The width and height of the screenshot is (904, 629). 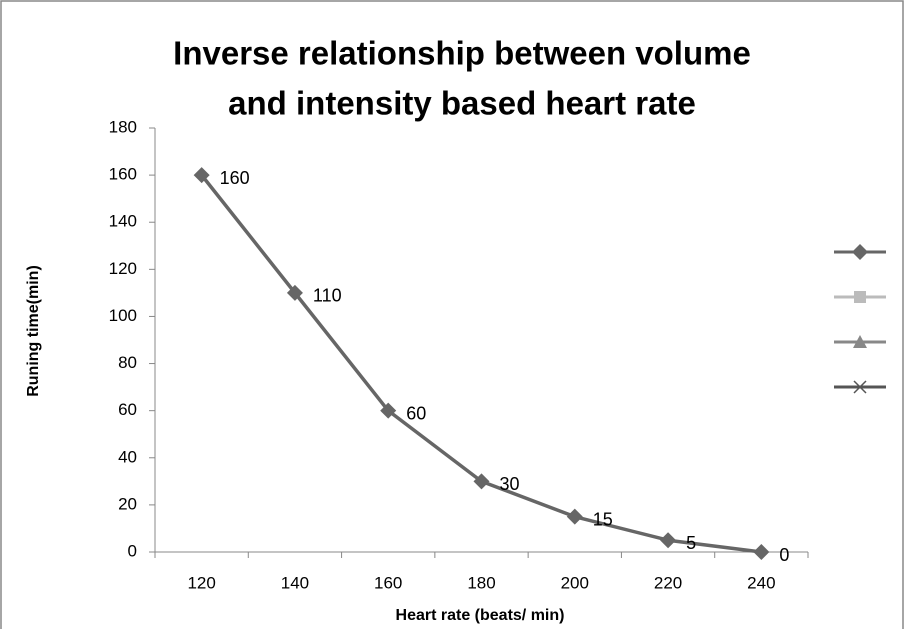 I want to click on x-axis-title: Heart rate (beats/ min), so click(x=480, y=615).